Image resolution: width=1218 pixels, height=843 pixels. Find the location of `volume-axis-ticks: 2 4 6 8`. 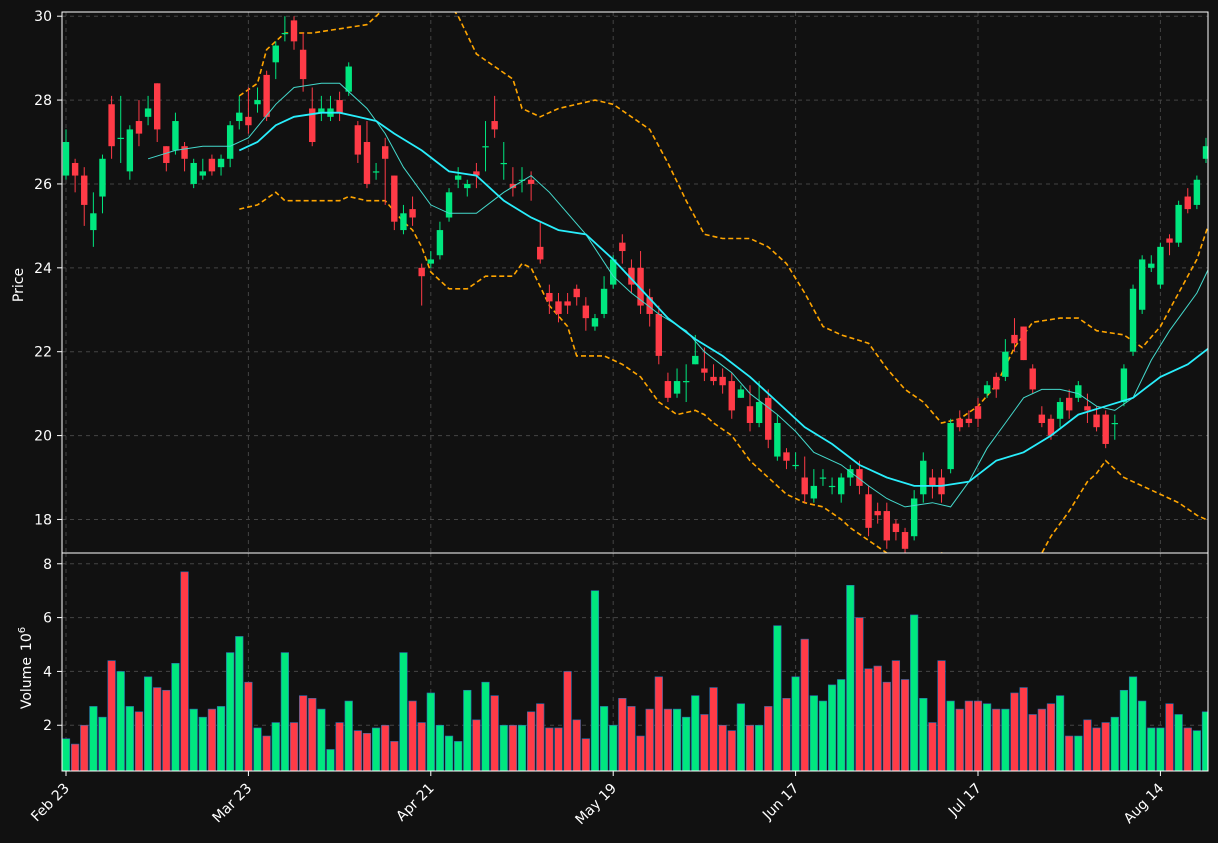

volume-axis-ticks: 2 4 6 8 is located at coordinates (52, 645).